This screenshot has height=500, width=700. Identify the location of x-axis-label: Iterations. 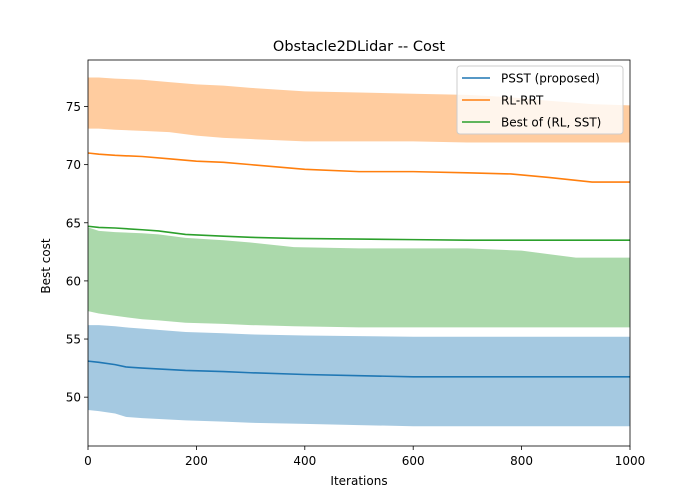
(358, 481).